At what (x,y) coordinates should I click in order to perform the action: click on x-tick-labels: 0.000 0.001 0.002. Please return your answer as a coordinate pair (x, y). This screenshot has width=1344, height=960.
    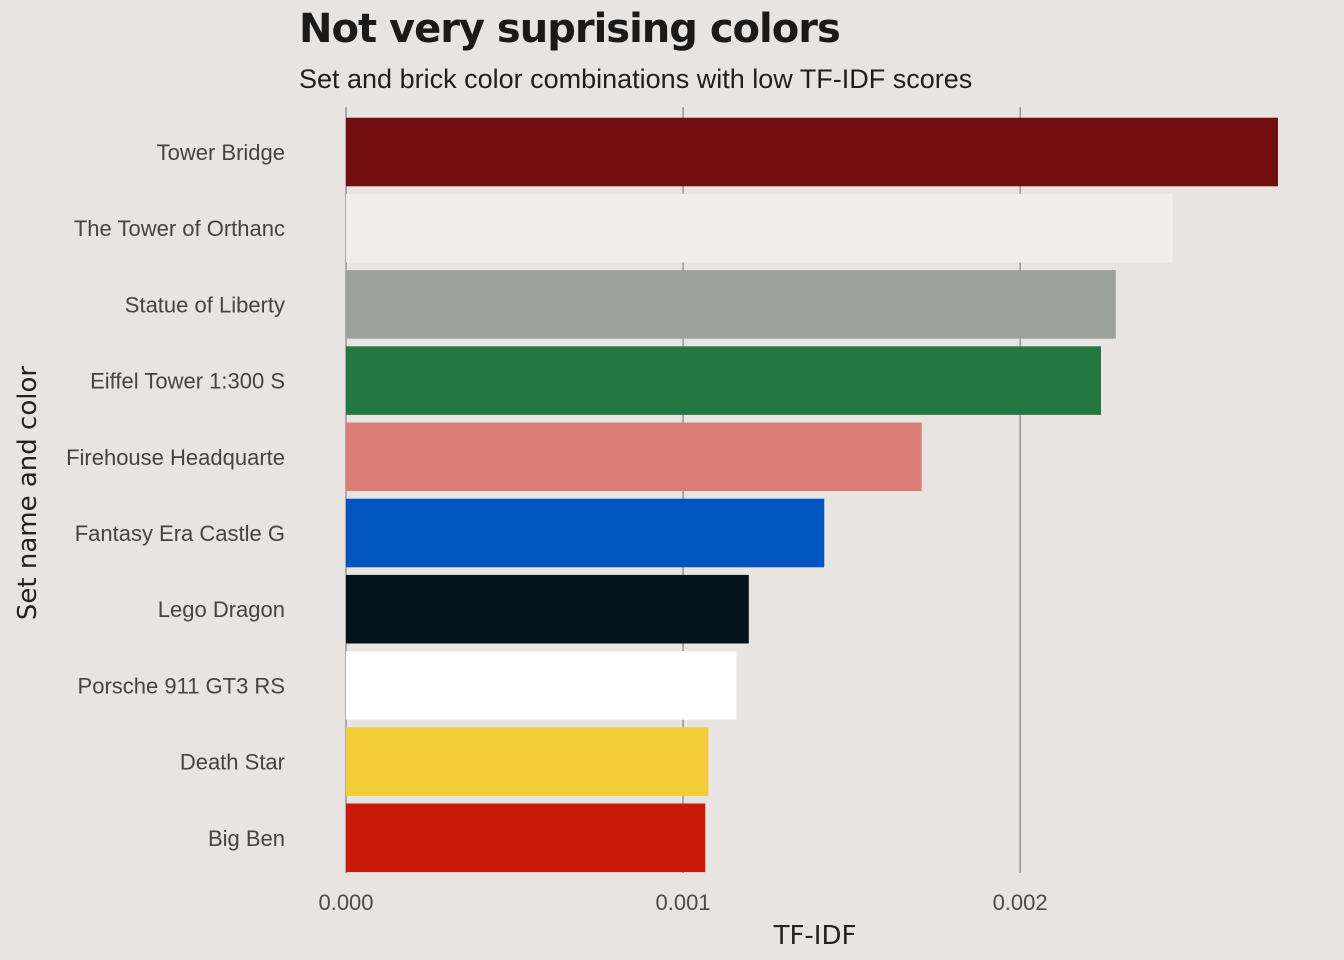
    Looking at the image, I should click on (682, 902).